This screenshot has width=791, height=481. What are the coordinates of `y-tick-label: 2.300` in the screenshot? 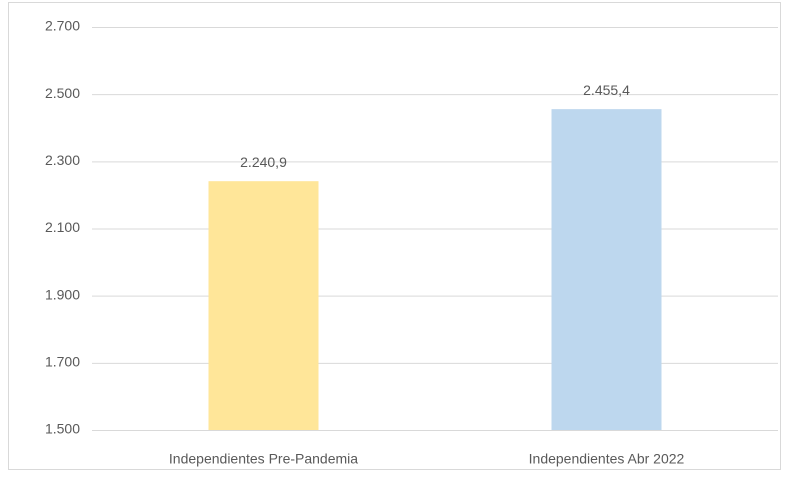 It's located at (62, 160).